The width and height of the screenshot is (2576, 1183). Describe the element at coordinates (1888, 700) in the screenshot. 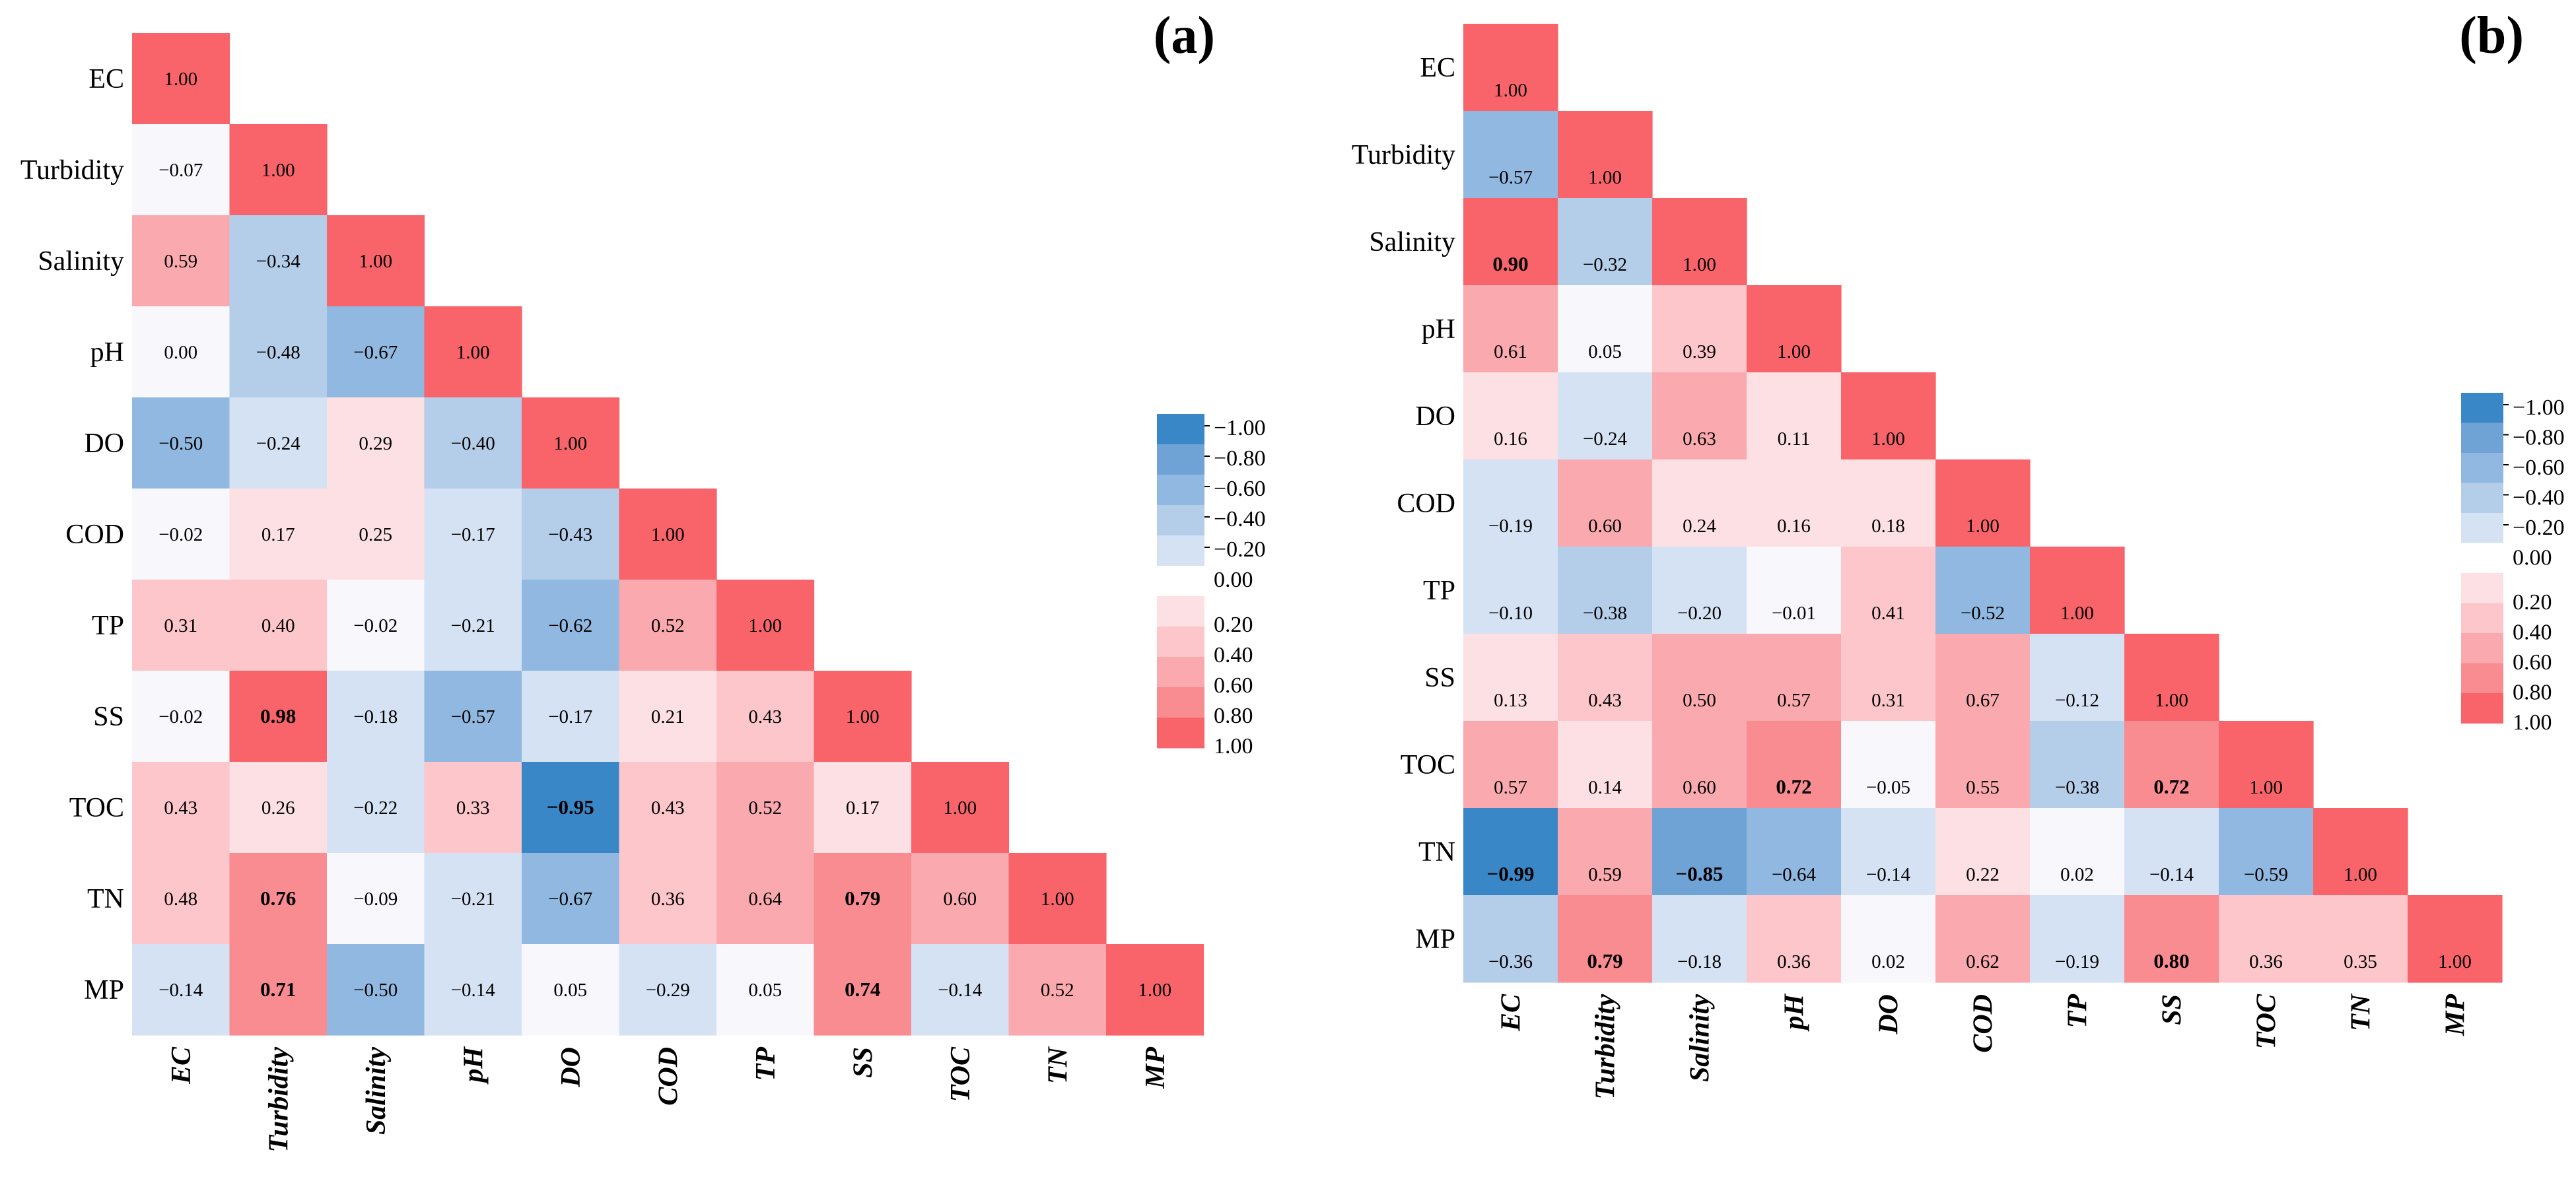

I see `cell-value-label: 0.31` at that location.